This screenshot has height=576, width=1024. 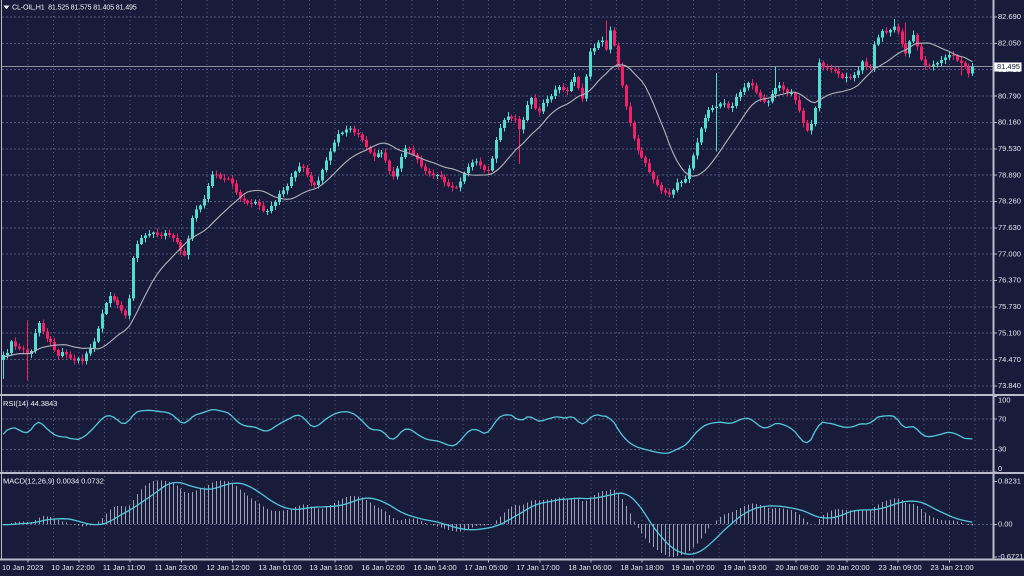 What do you see at coordinates (176, 567) in the screenshot?
I see `svg-text: 11 Jan 23:00` at bounding box center [176, 567].